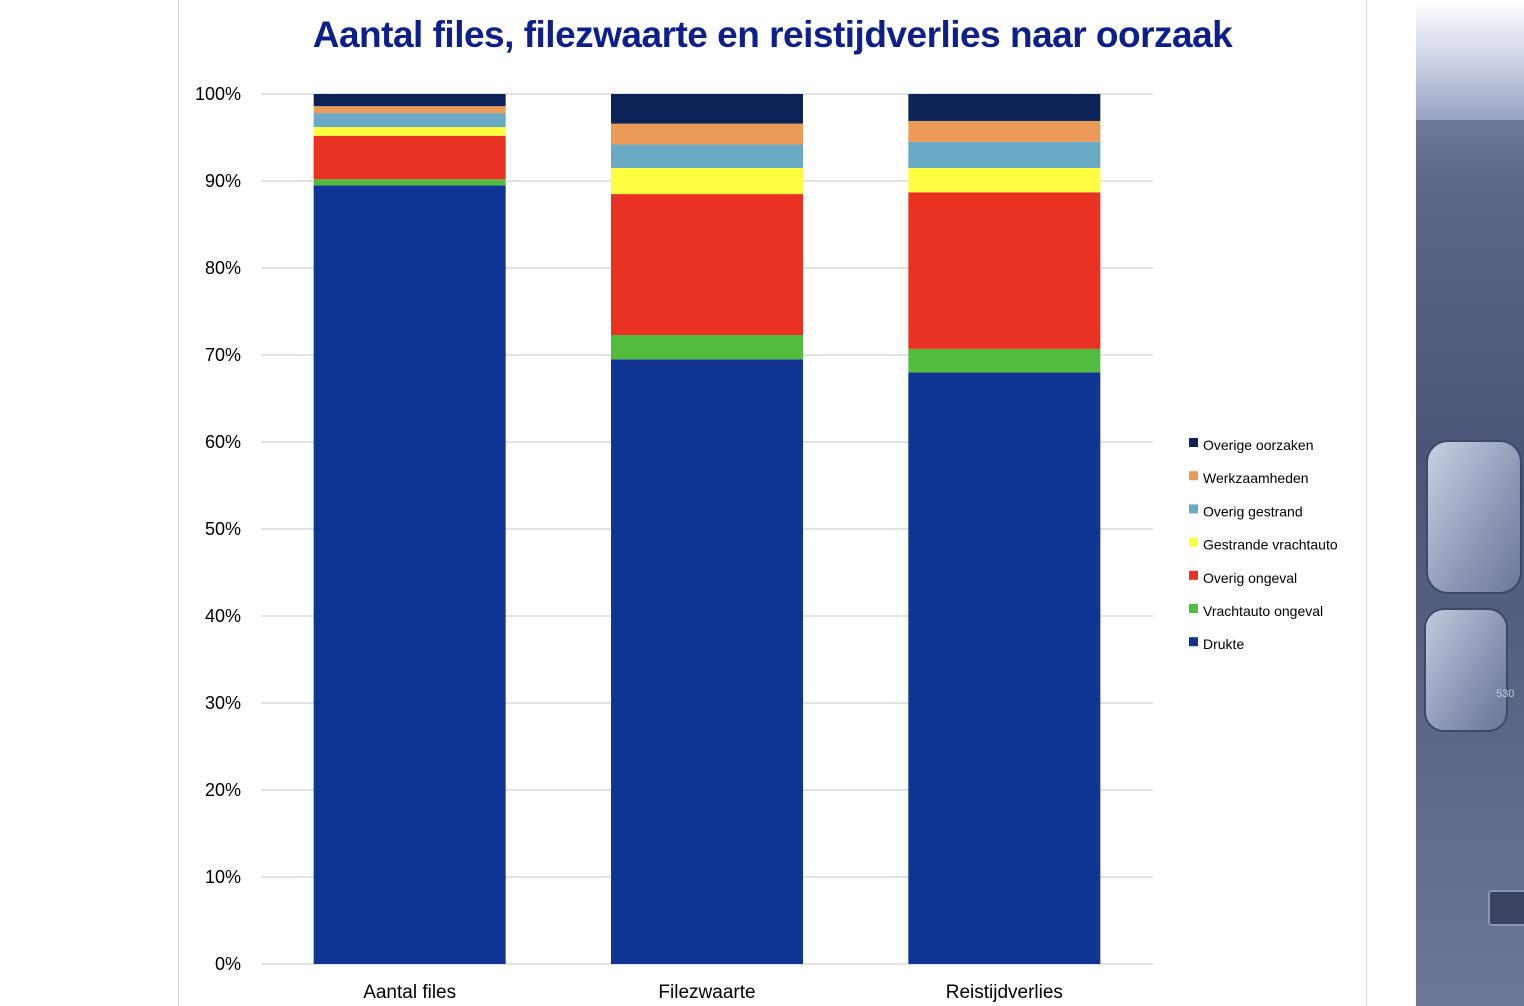  I want to click on y-tick-label: 60%, so click(223, 442).